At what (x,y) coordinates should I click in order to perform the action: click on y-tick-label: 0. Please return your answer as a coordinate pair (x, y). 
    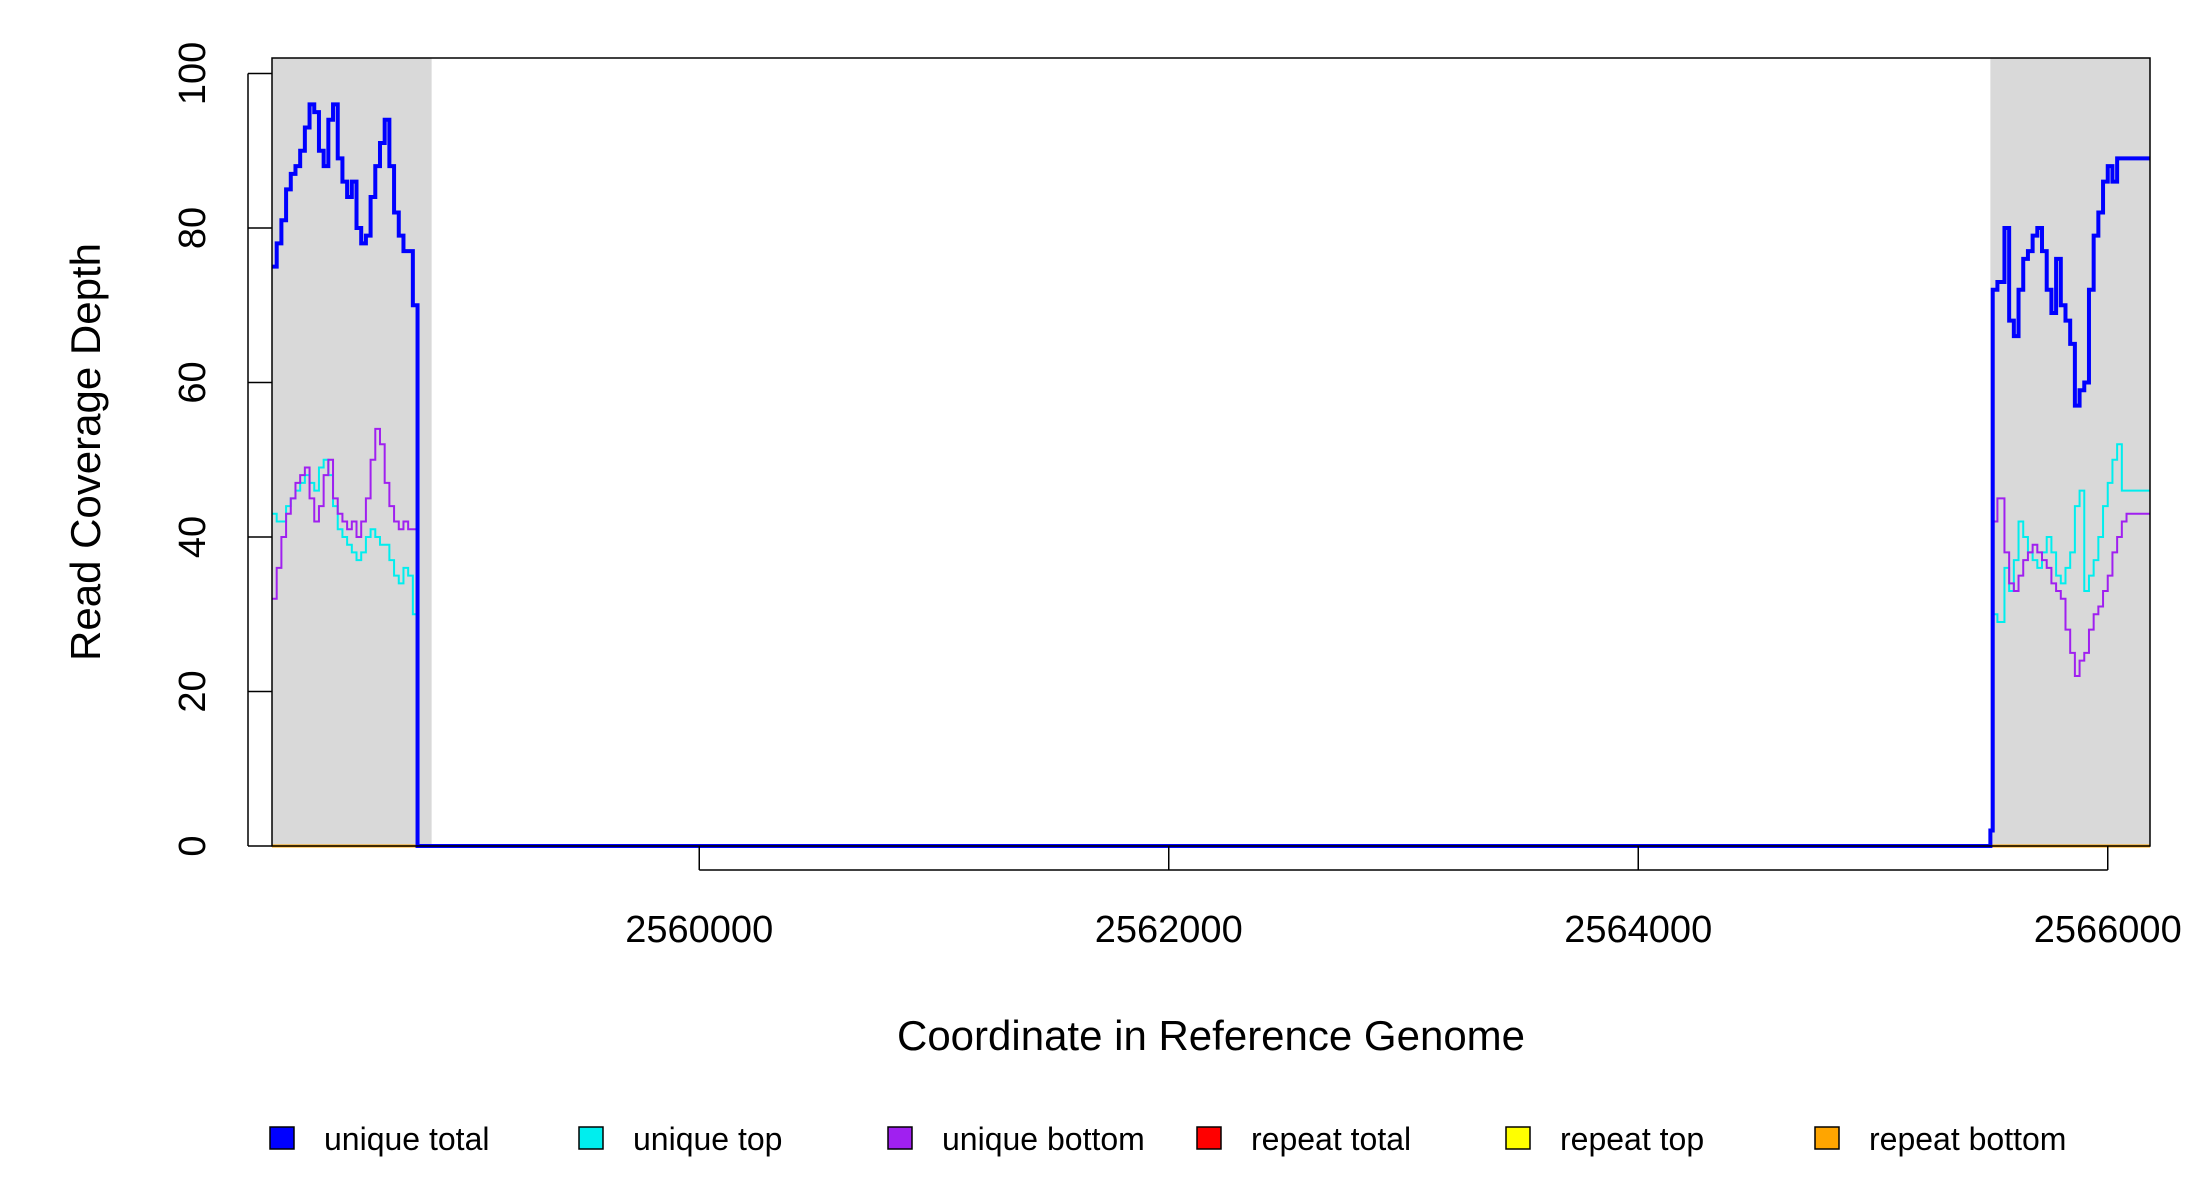
    Looking at the image, I should click on (193, 845).